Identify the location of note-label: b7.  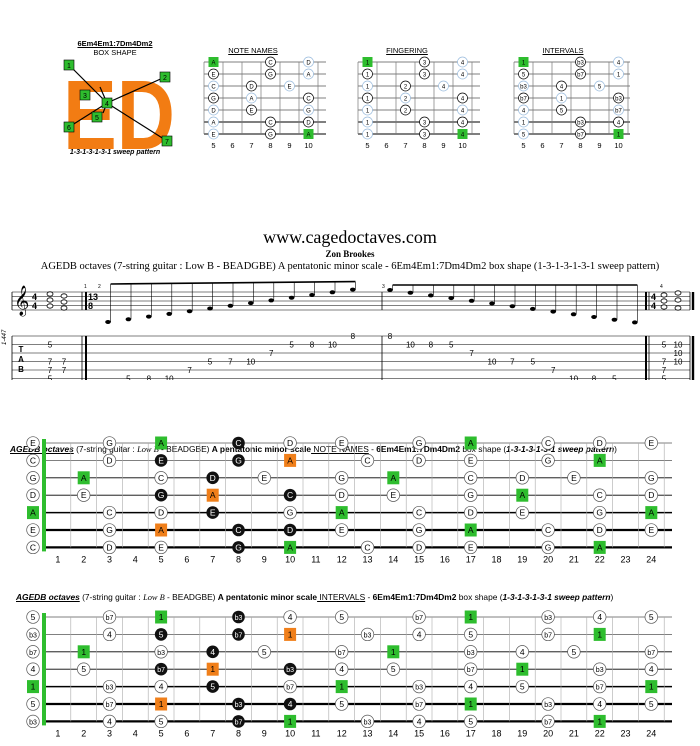
(600, 688).